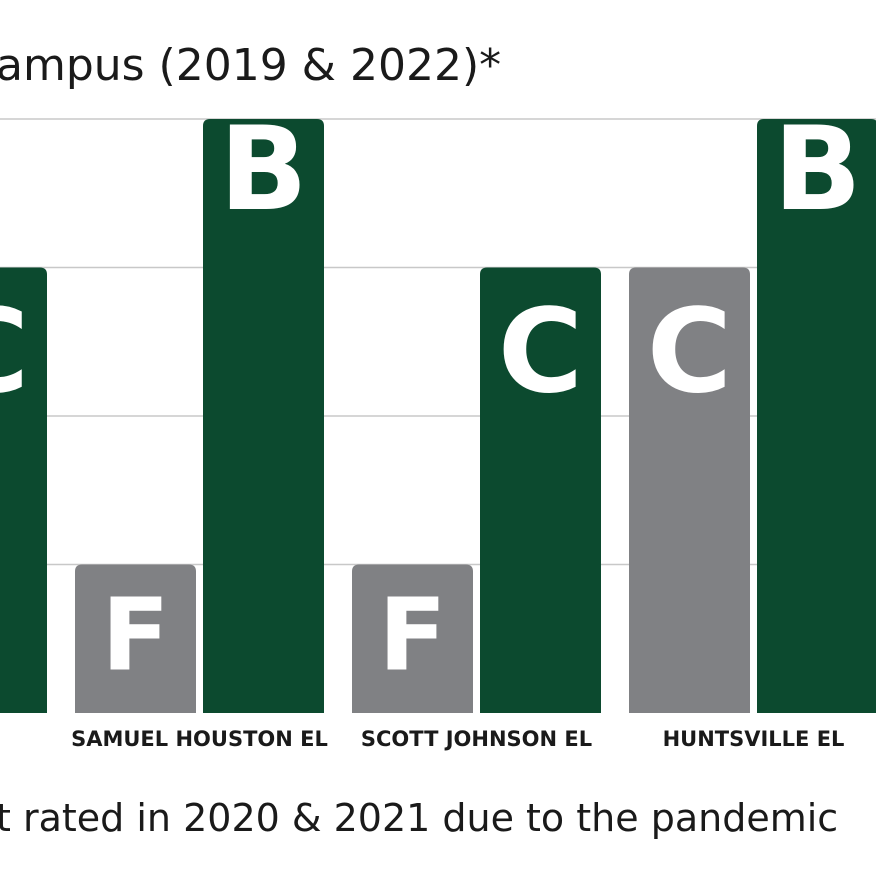  What do you see at coordinates (754, 739) in the screenshot?
I see `category-label: HUNTSVILLE EL` at bounding box center [754, 739].